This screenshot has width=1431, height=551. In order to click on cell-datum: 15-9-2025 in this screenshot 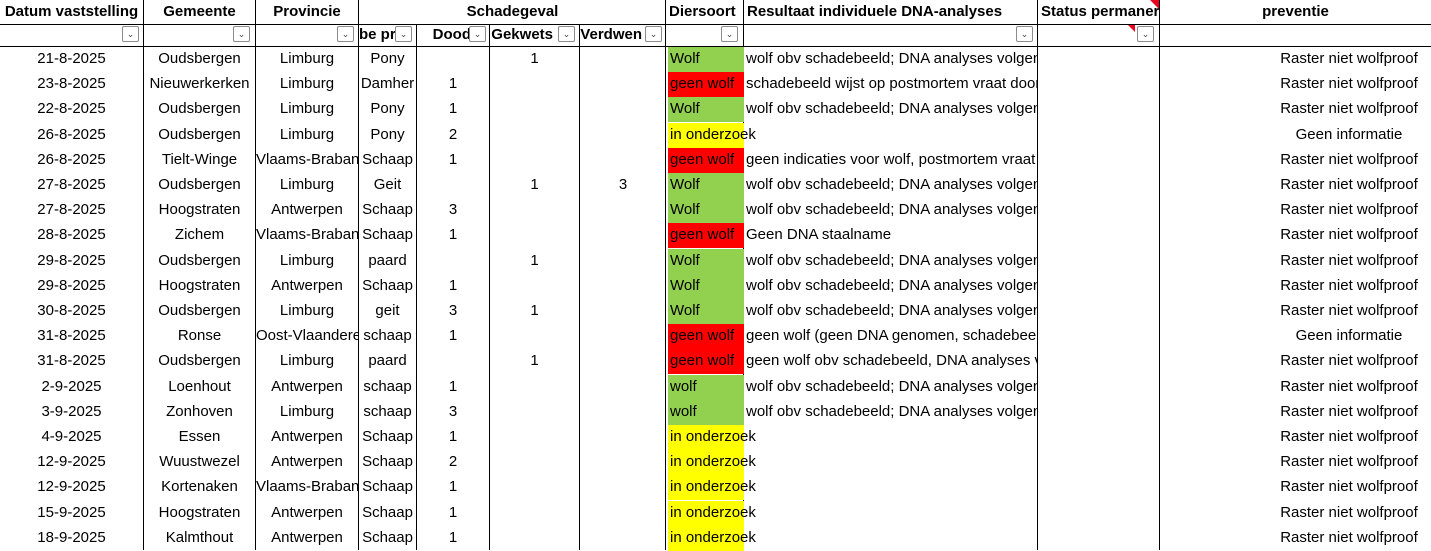, I will do `click(71, 512)`.